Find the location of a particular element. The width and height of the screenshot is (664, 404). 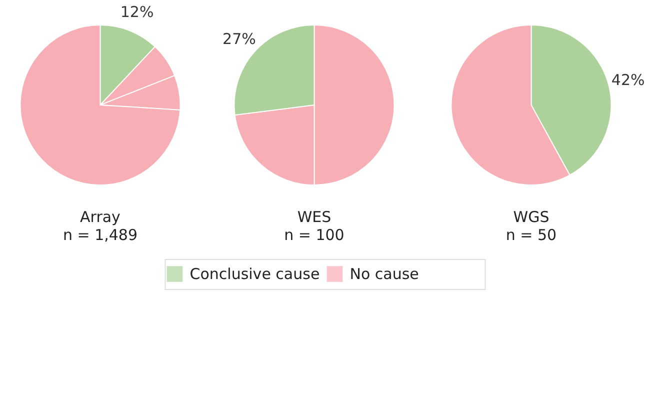

data-label: 42% is located at coordinates (628, 80).